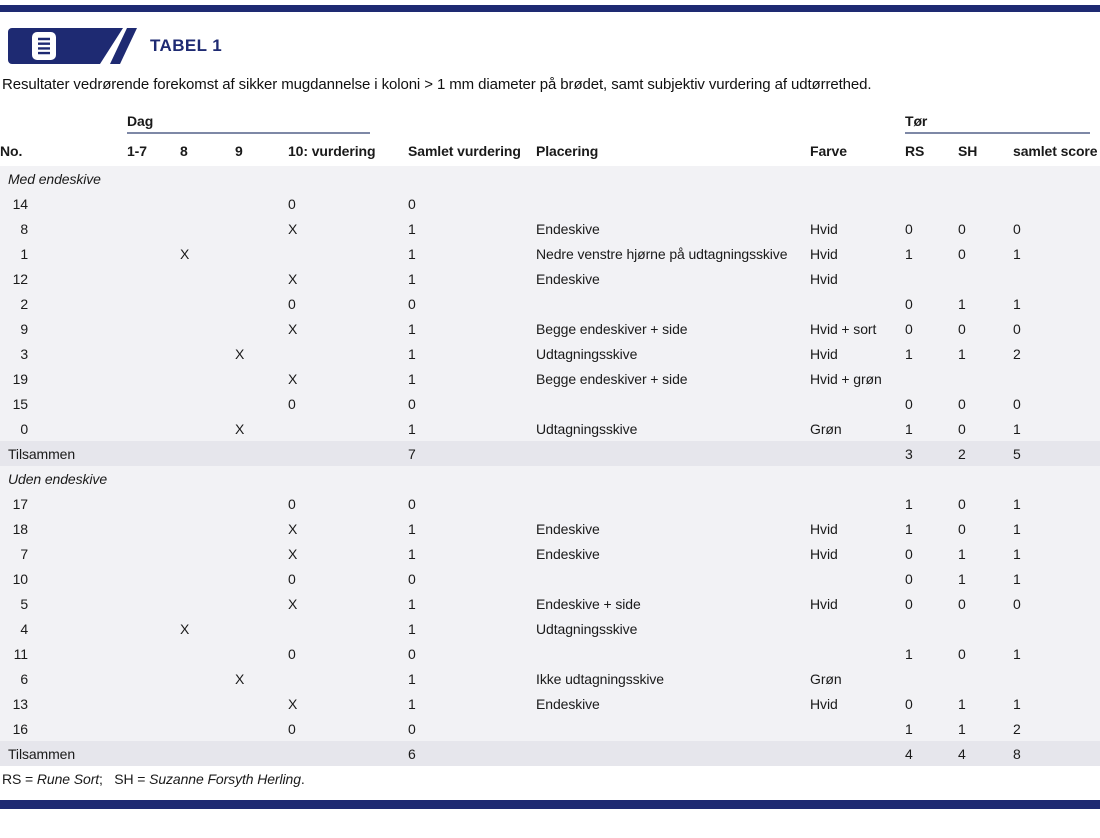 This screenshot has width=1100, height=838. I want to click on col-header-rs: RS, so click(915, 150).